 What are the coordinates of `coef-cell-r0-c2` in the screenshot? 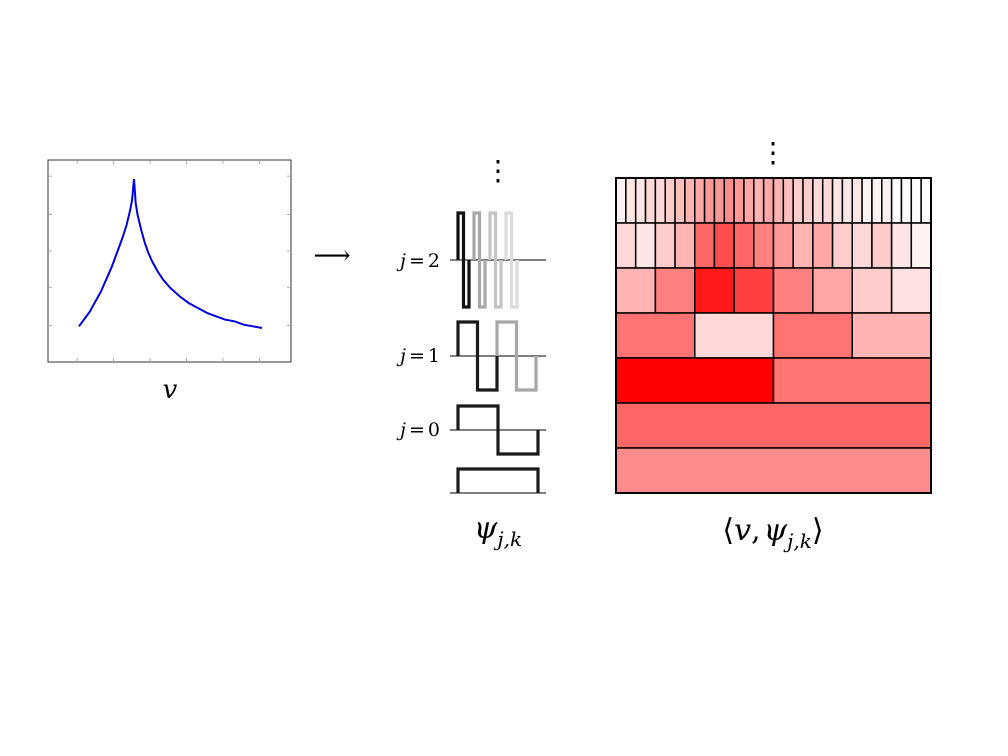 It's located at (640, 200).